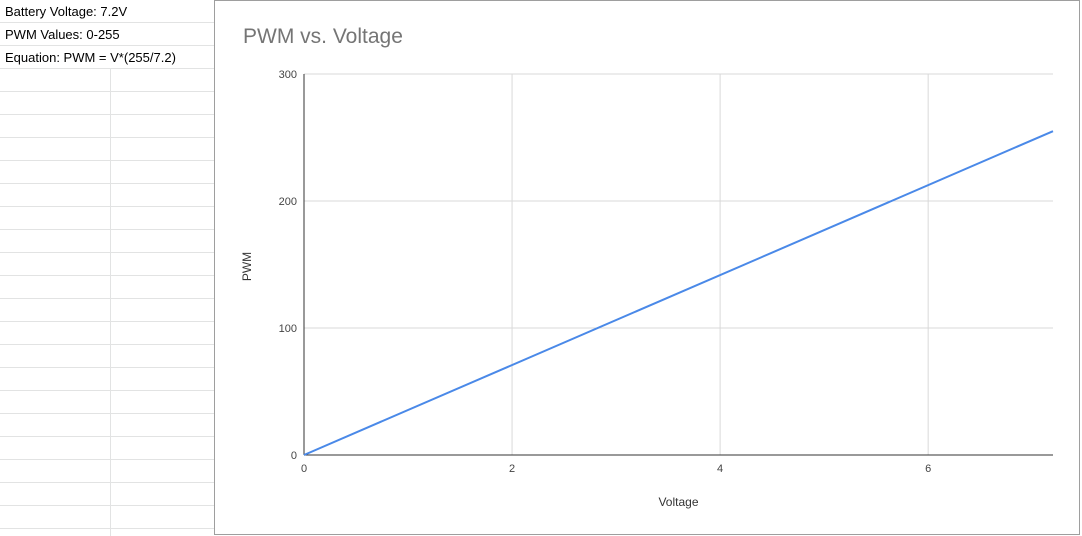 The height and width of the screenshot is (536, 1082). Describe the element at coordinates (288, 329) in the screenshot. I see `y-tick-label: 100` at that location.